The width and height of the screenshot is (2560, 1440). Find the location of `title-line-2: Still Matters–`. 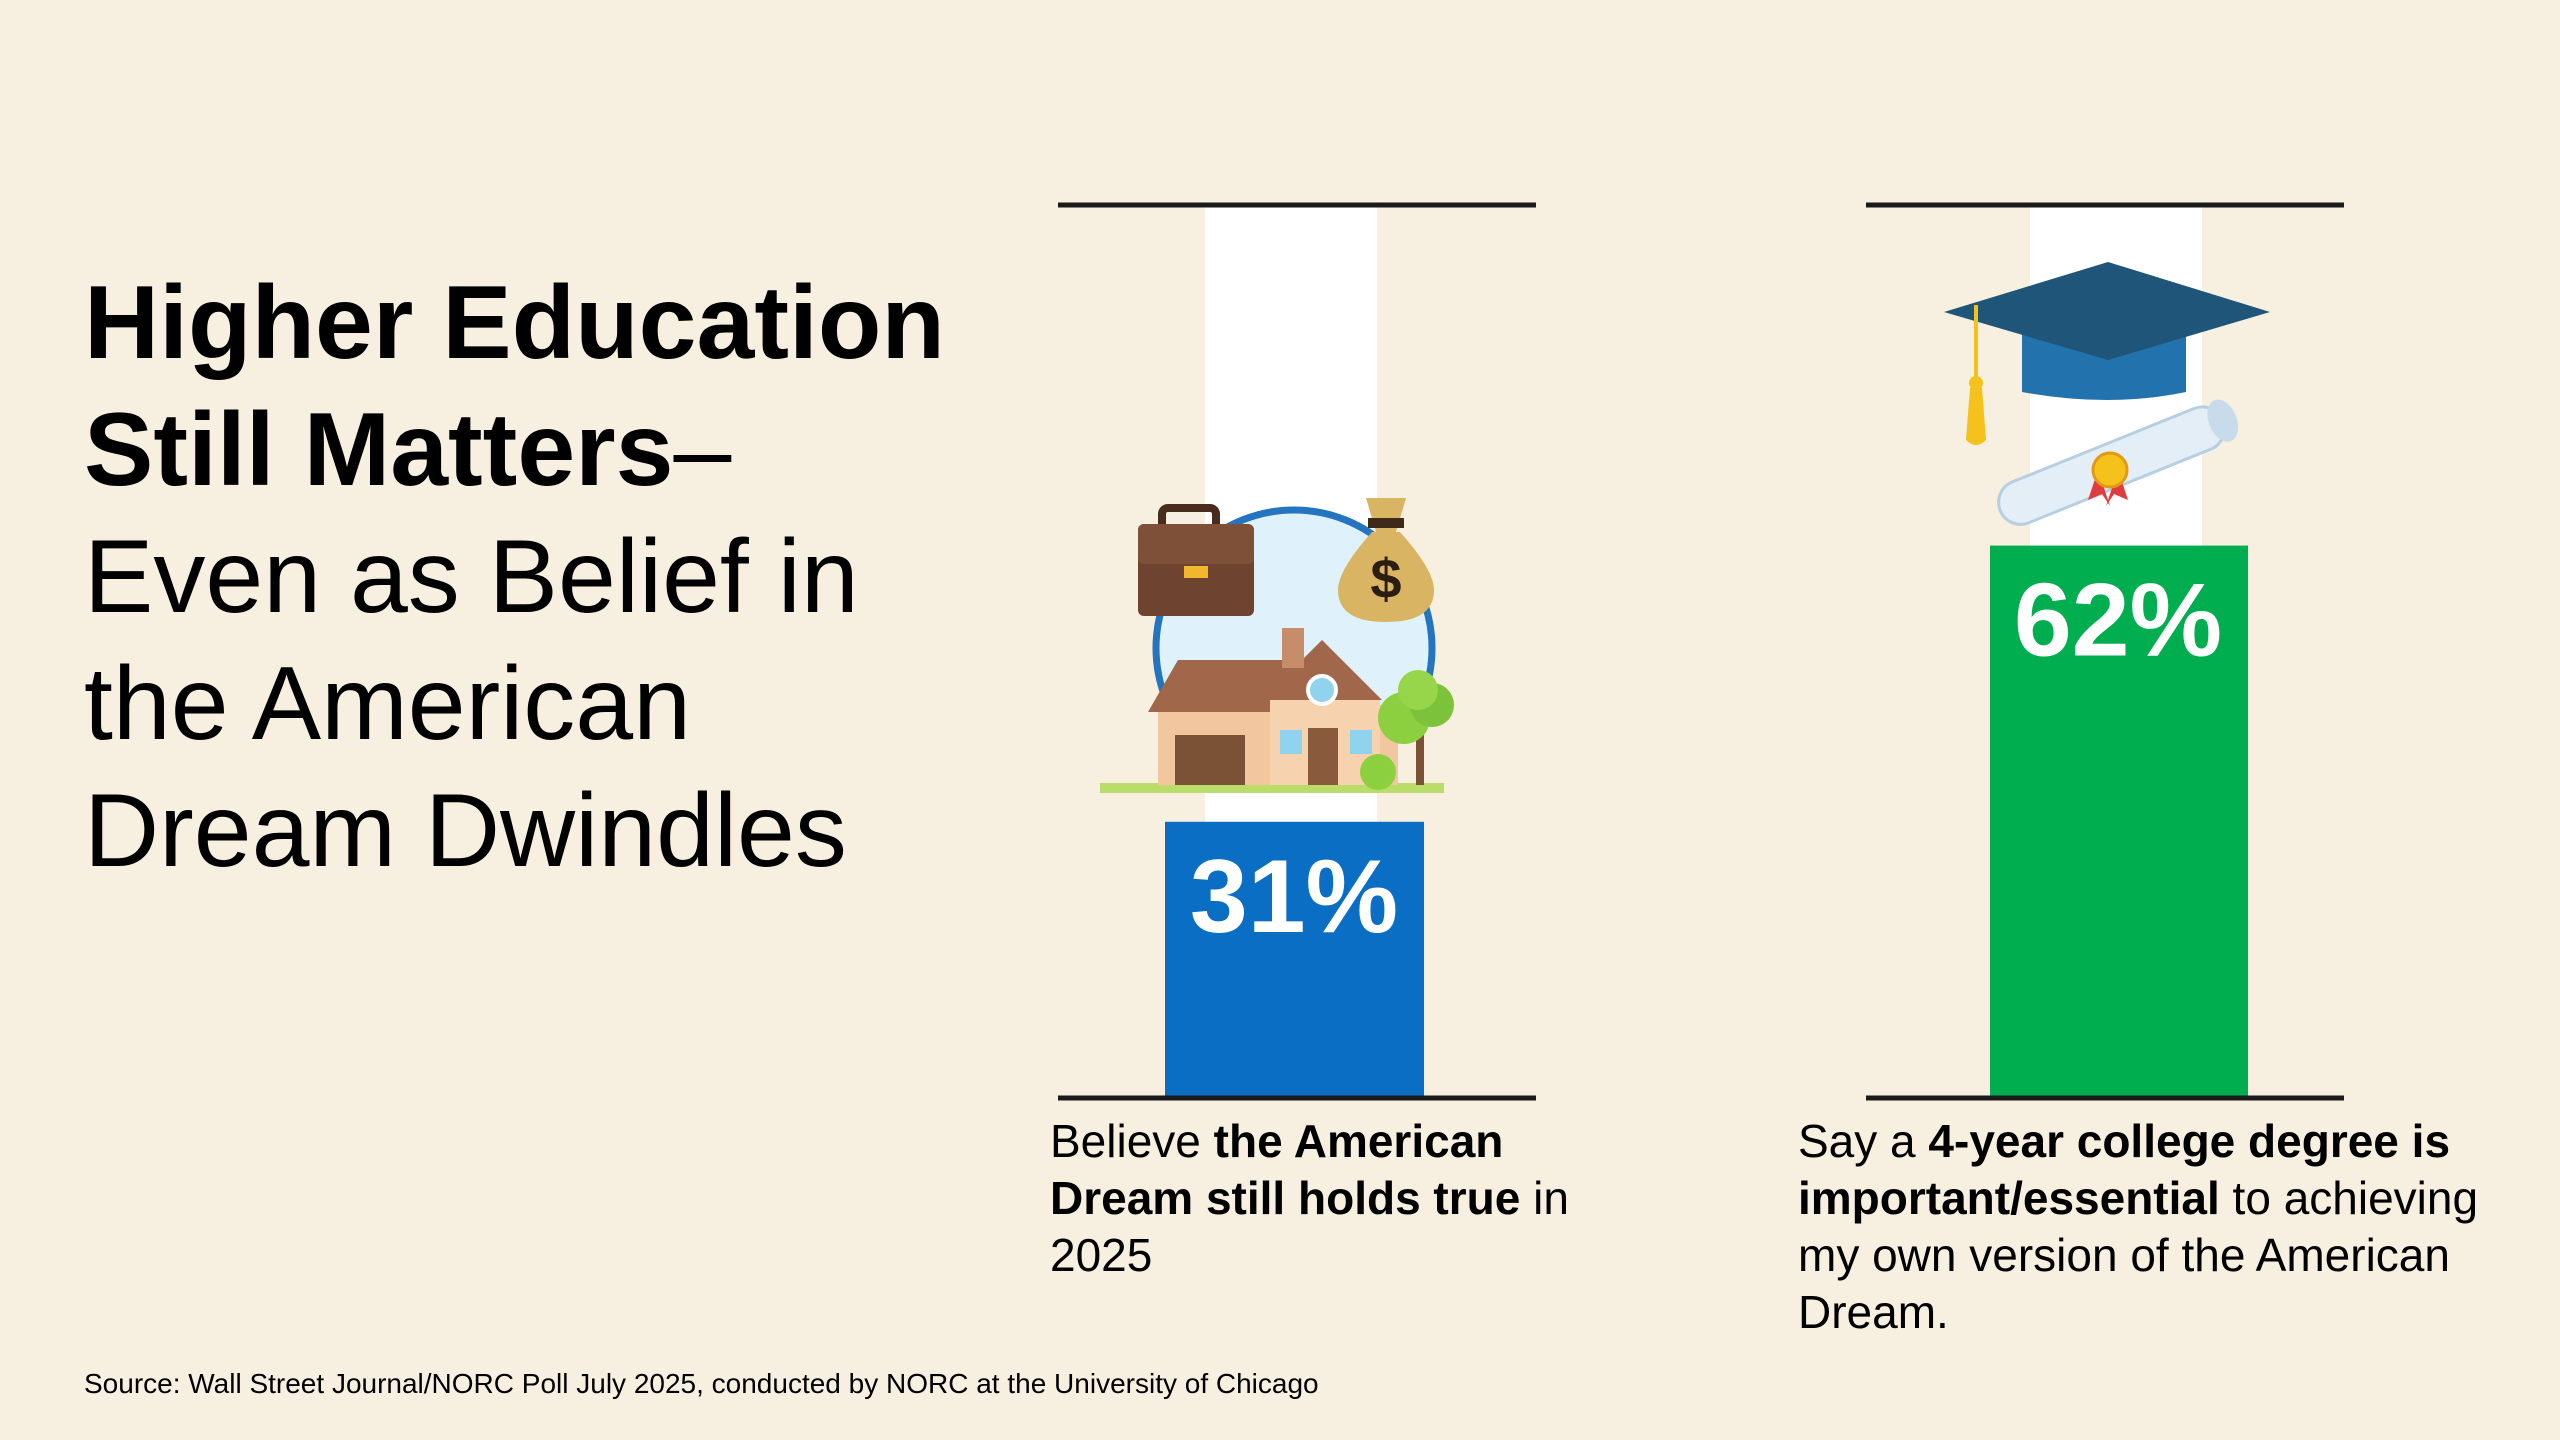

title-line-2: Still Matters– is located at coordinates (534, 450).